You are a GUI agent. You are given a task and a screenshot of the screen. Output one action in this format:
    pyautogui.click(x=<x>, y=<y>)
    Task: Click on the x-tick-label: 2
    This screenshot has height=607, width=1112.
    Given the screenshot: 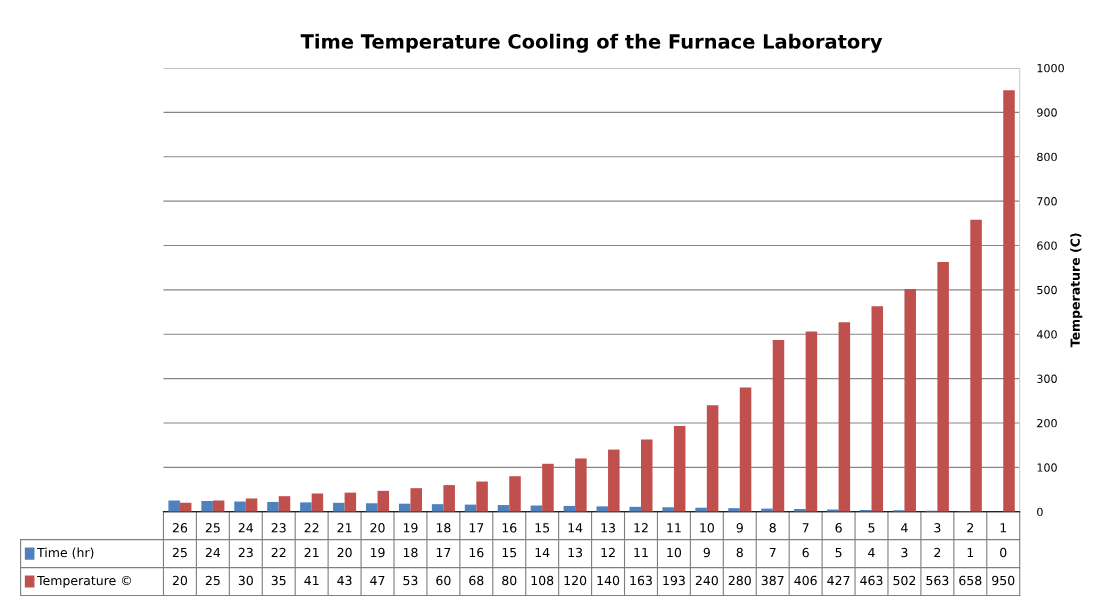 What is the action you would take?
    pyautogui.click(x=970, y=528)
    